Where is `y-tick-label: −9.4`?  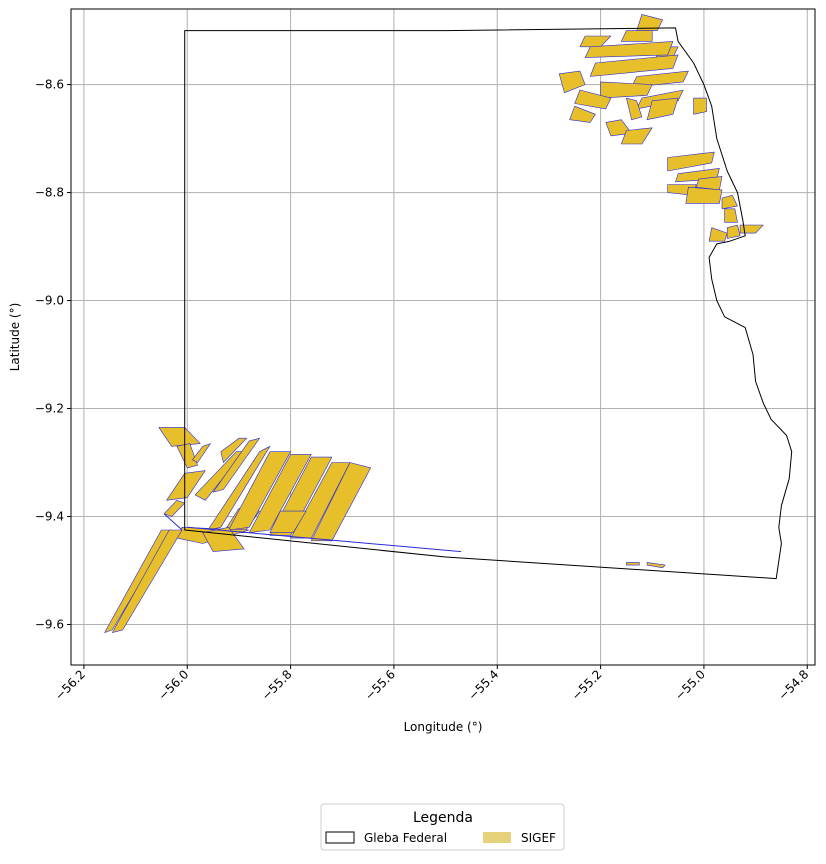 y-tick-label: −9.4 is located at coordinates (49, 517).